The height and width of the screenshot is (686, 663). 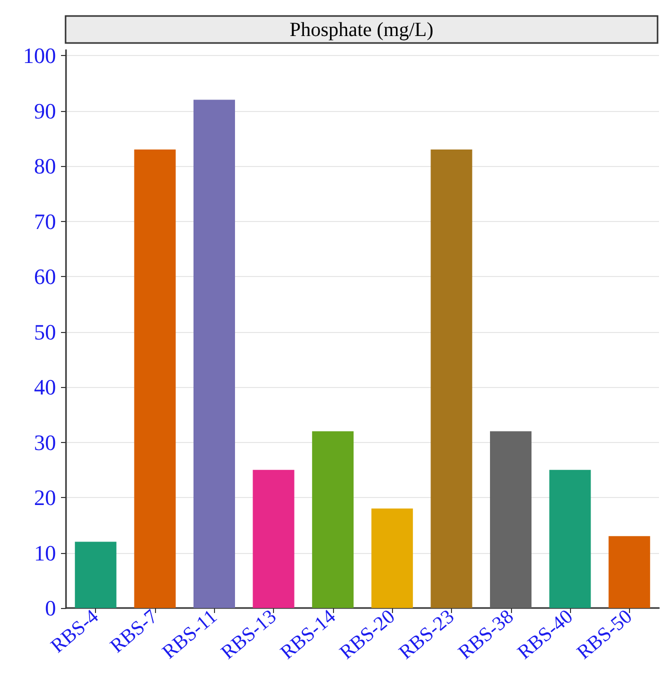 What do you see at coordinates (45, 166) in the screenshot?
I see `y-tick-label: 80` at bounding box center [45, 166].